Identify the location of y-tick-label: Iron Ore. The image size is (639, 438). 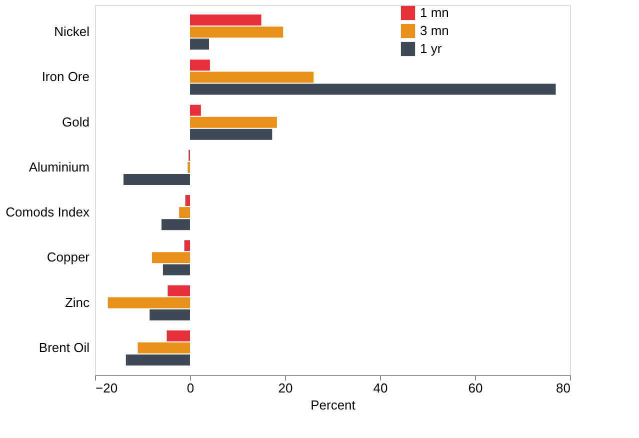
(66, 76).